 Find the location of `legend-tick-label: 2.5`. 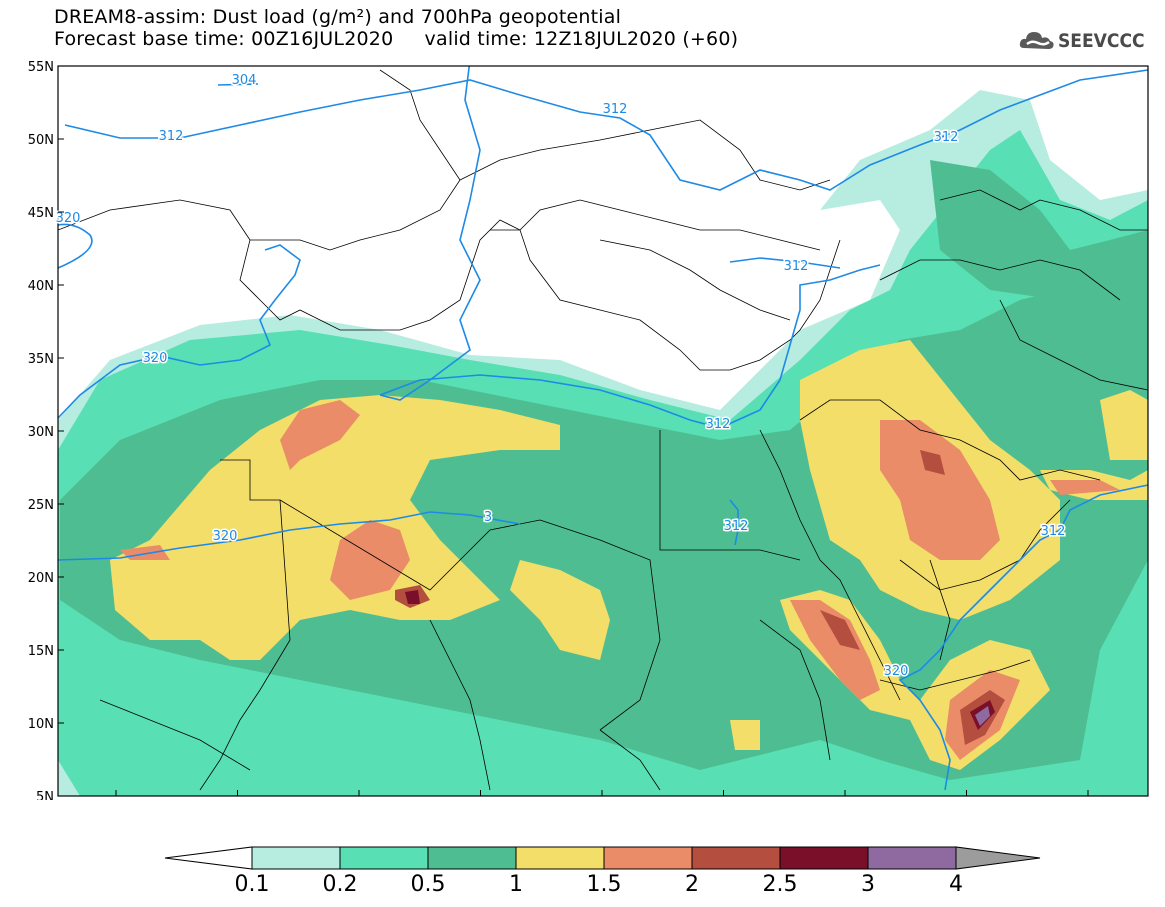

legend-tick-label: 2.5 is located at coordinates (780, 884).